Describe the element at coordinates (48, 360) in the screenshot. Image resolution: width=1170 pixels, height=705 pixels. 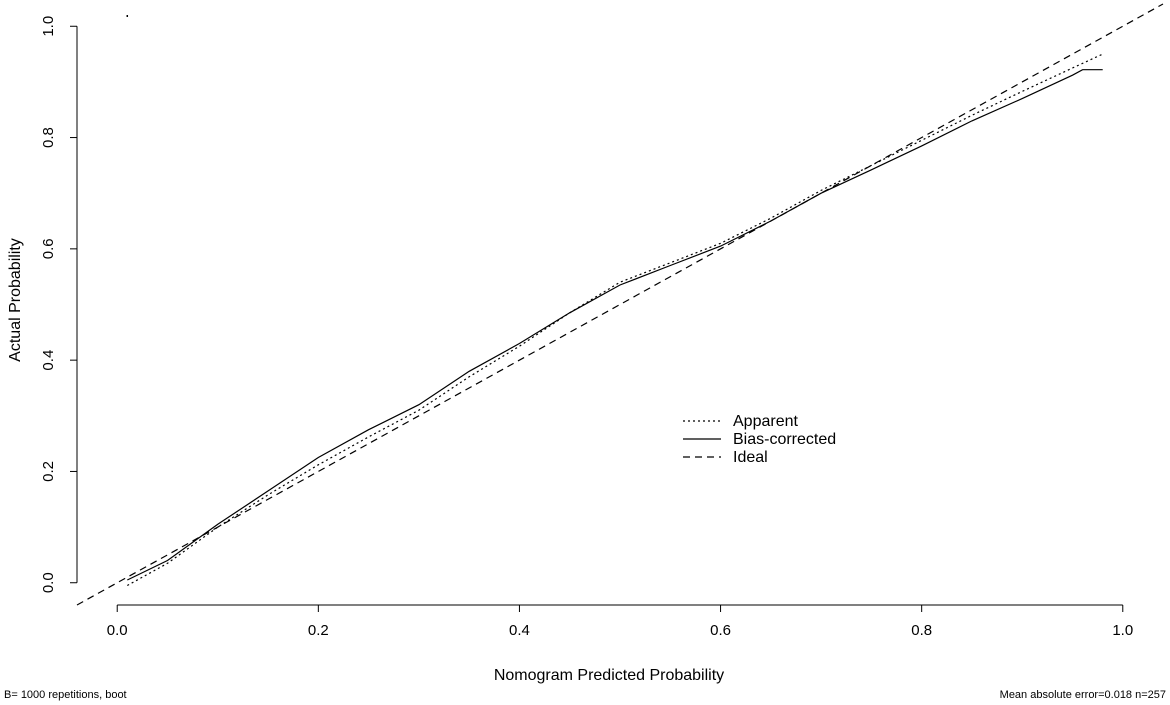
I see `y-tick-label: 0.4` at that location.